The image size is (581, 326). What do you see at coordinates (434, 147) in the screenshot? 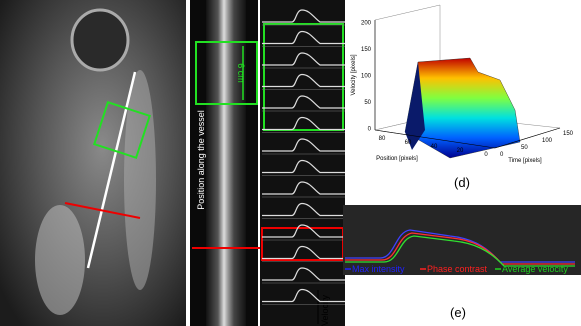
I see `y-tick-label: 40` at bounding box center [434, 147].